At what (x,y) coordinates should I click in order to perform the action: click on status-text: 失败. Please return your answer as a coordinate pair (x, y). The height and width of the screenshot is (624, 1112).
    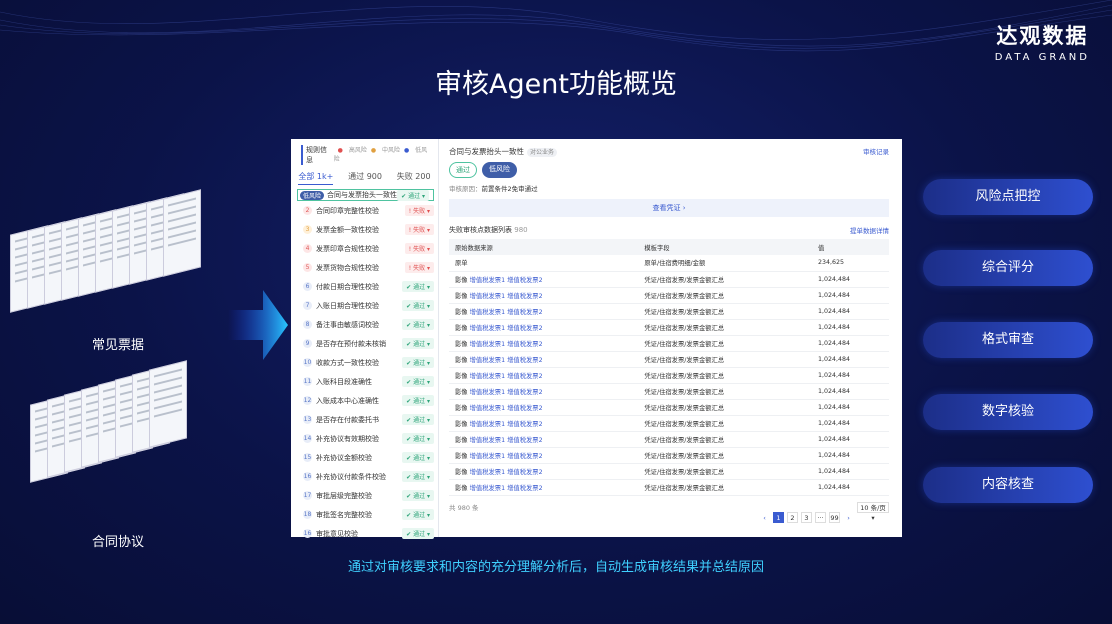
    Looking at the image, I should click on (419, 211).